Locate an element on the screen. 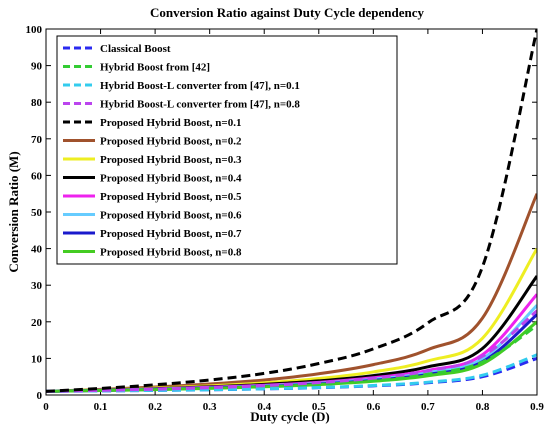 The image size is (550, 433). x-tick-label: 0.4 is located at coordinates (264, 407).